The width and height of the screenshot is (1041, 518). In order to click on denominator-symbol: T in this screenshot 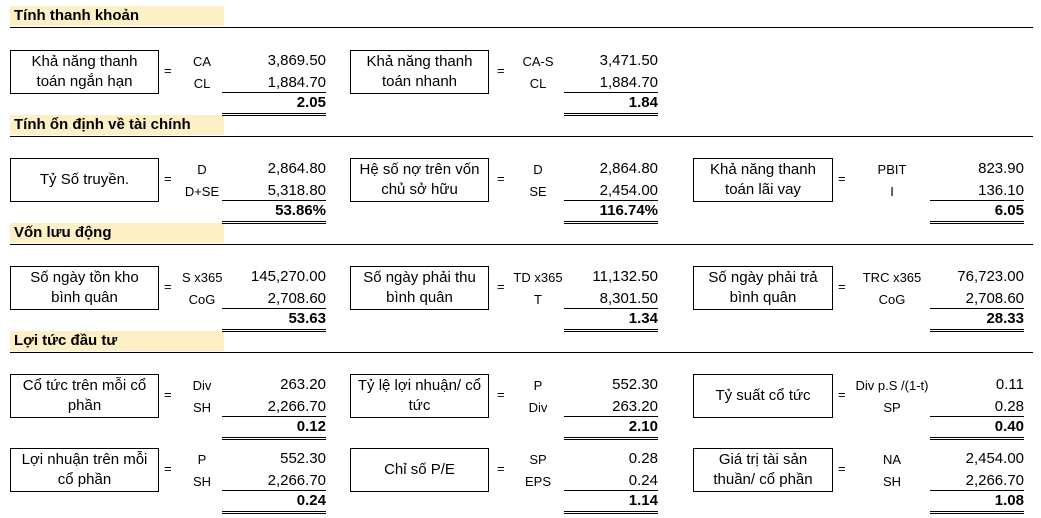, I will do `click(538, 299)`.